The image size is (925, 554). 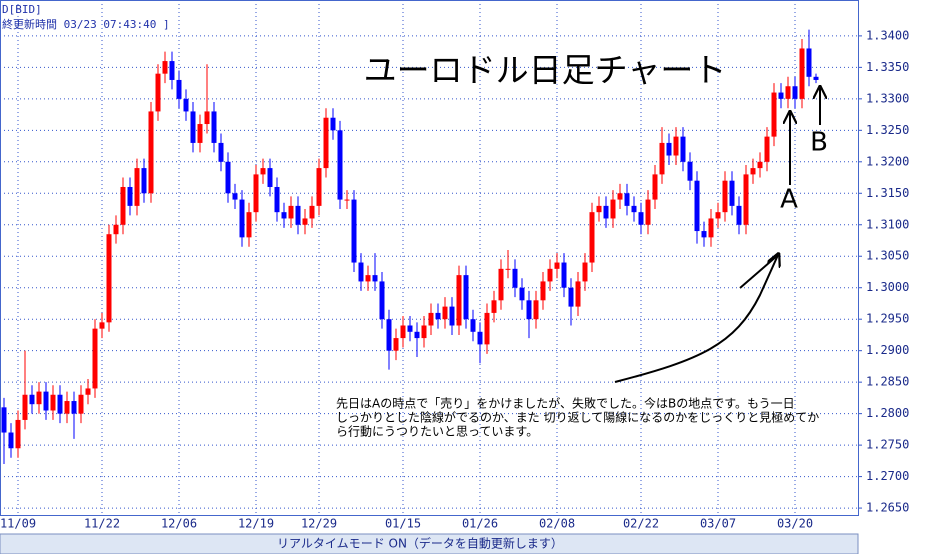 I want to click on footer-bar, so click(x=429, y=543).